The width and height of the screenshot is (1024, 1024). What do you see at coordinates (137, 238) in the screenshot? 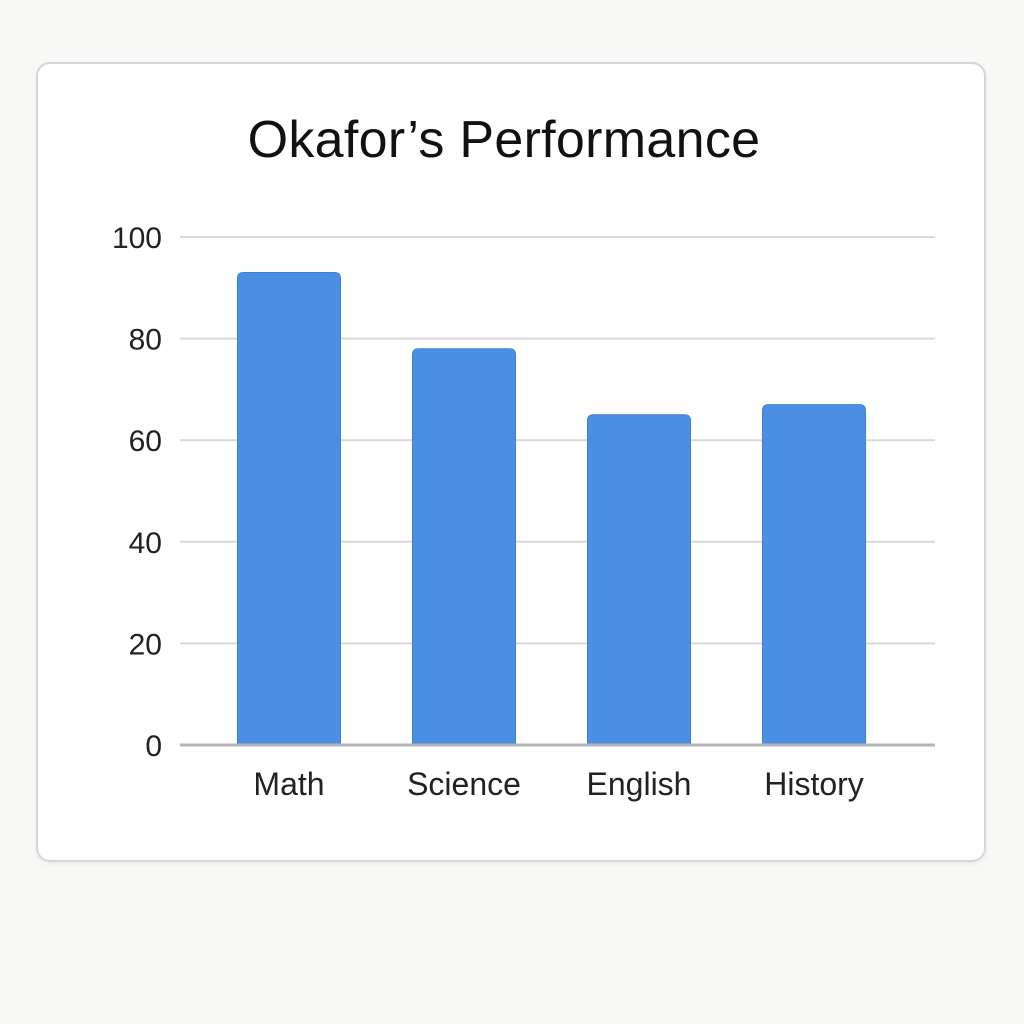
I see `y-tick-label: 100` at bounding box center [137, 238].